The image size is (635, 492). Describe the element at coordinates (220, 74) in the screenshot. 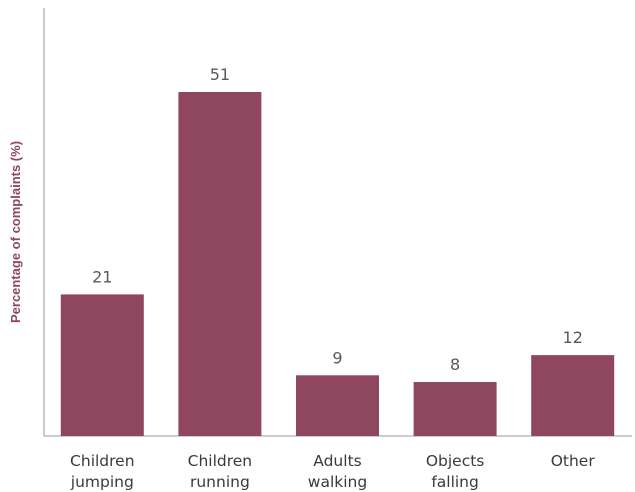

I see `value-label-children-running: 51` at that location.